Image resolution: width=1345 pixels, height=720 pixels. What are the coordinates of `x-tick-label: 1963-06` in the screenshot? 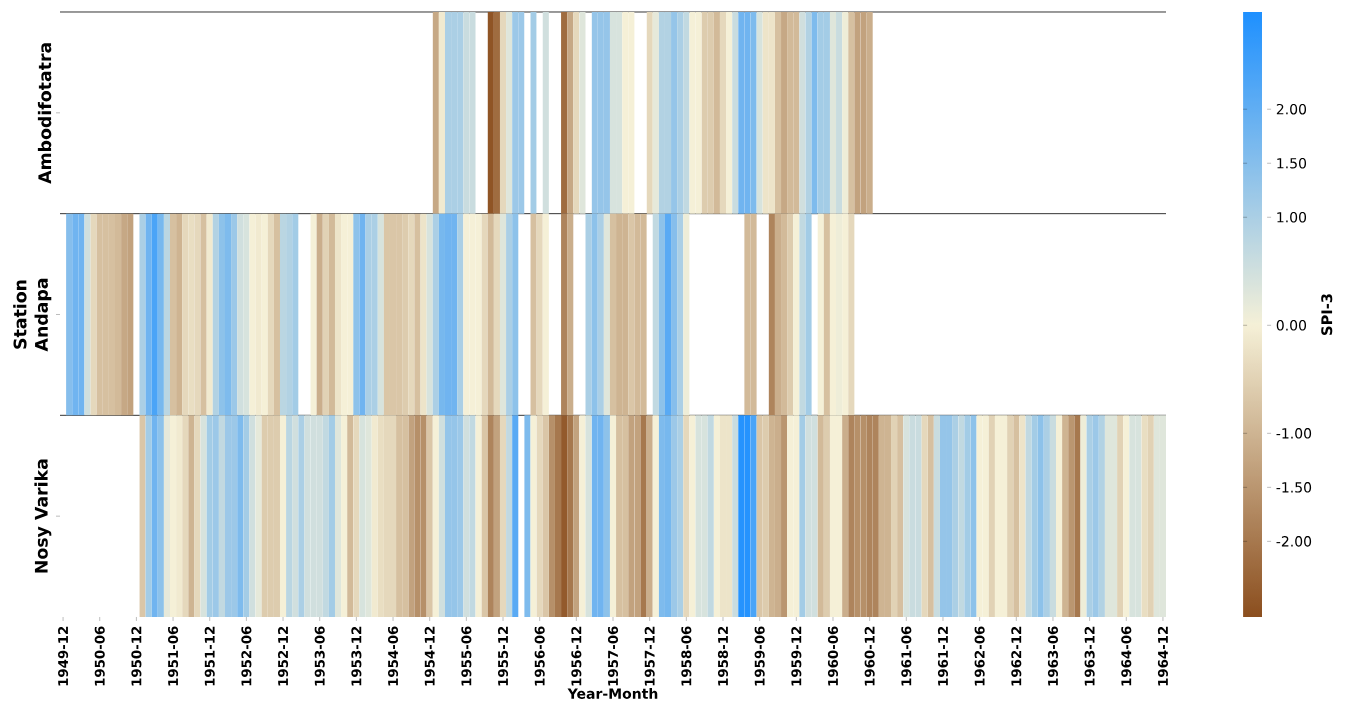 It's located at (1052, 656).